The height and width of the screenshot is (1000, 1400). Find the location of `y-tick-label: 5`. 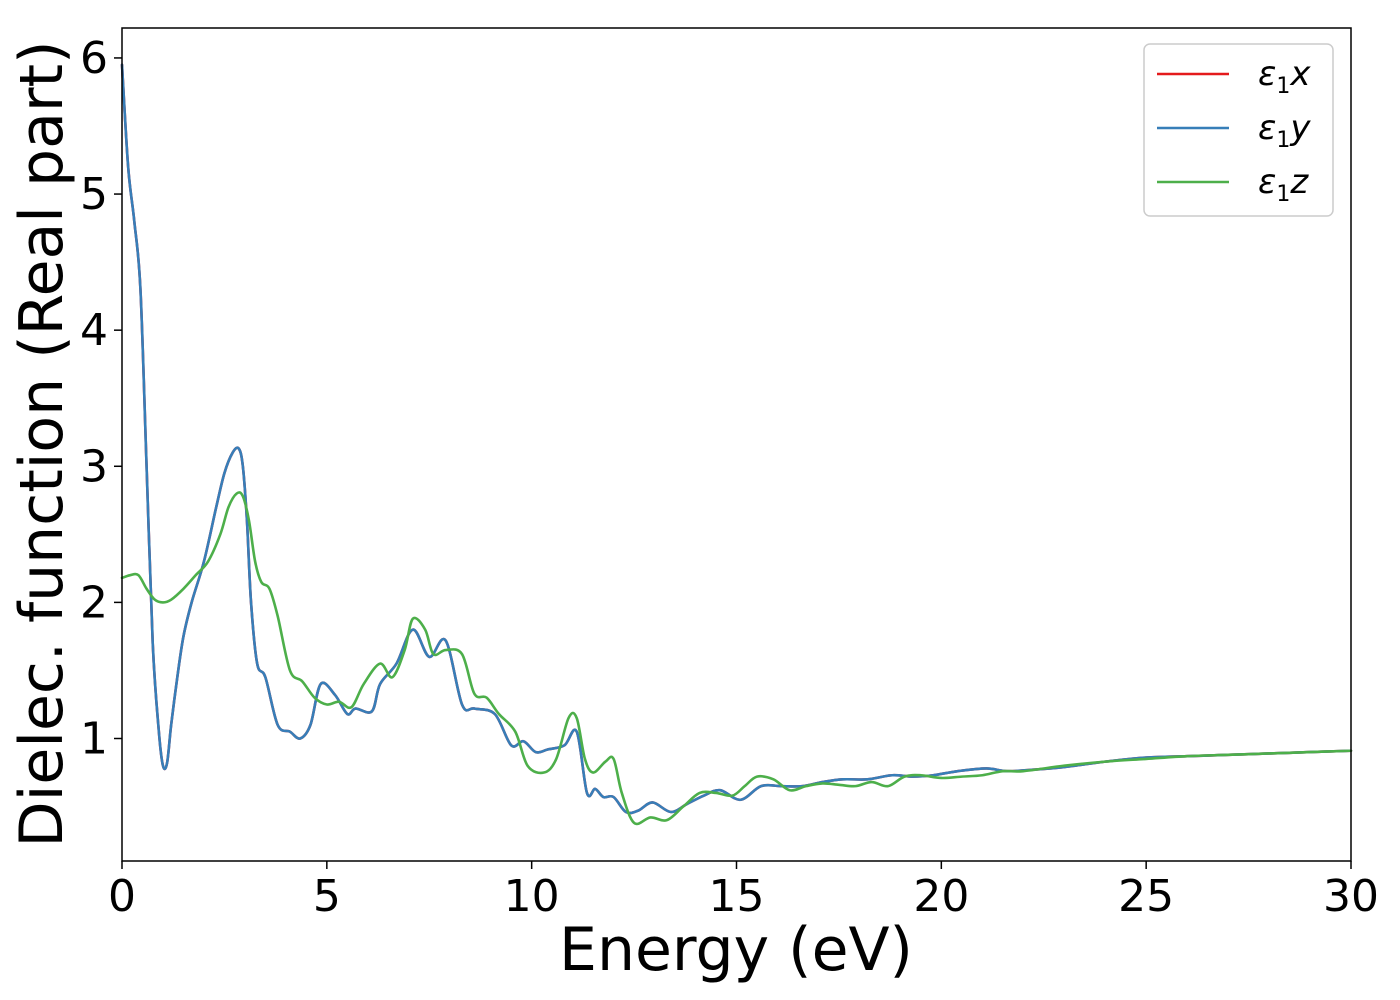

y-tick-label: 5 is located at coordinates (94, 194).